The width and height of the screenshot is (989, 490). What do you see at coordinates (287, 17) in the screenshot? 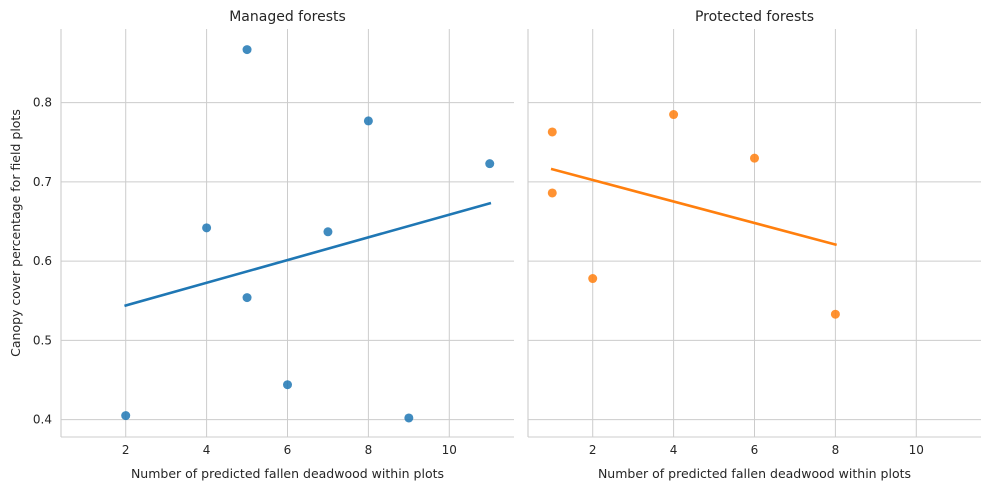
I see `panel-title: Managed forests` at bounding box center [287, 17].